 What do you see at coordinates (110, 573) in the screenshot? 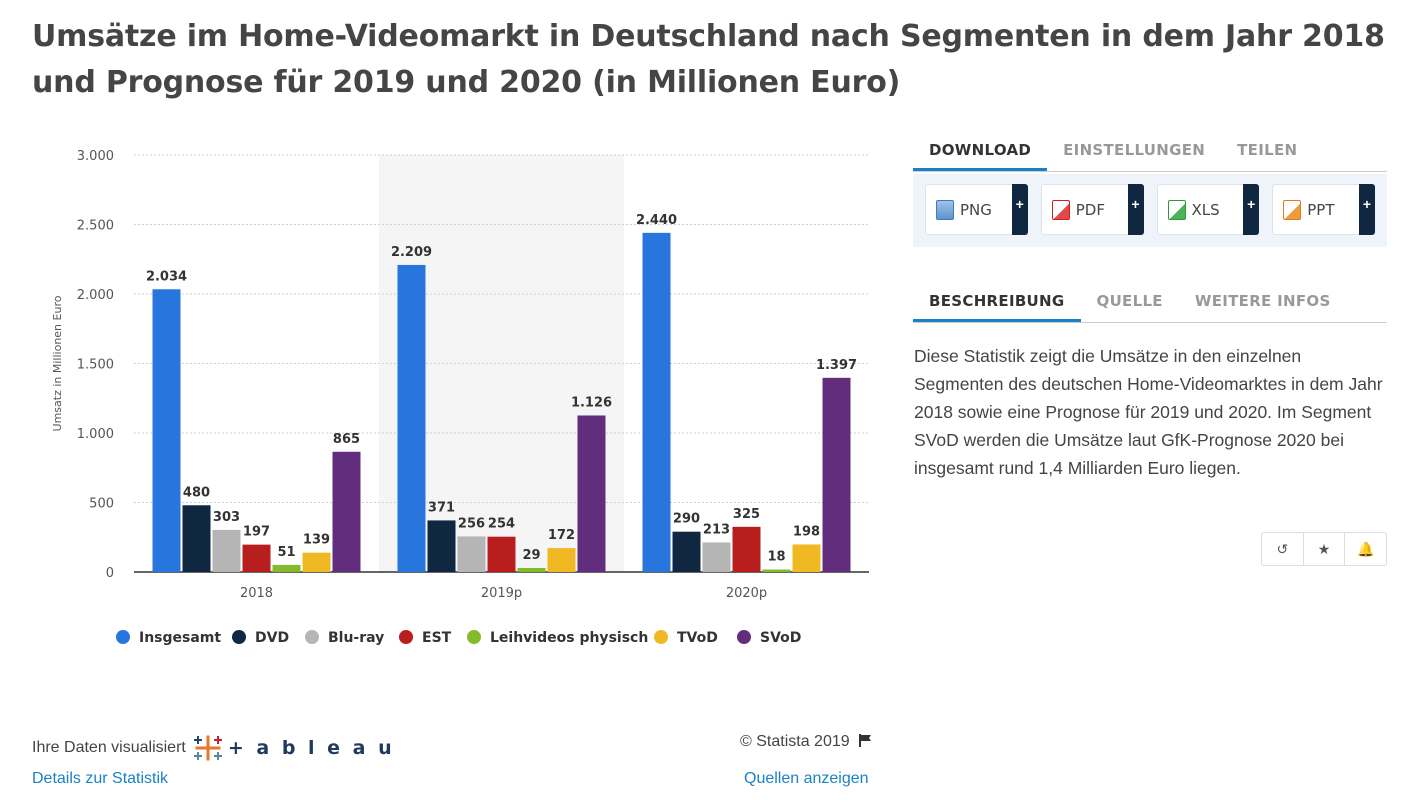
I see `y-tick-label: 0` at bounding box center [110, 573].